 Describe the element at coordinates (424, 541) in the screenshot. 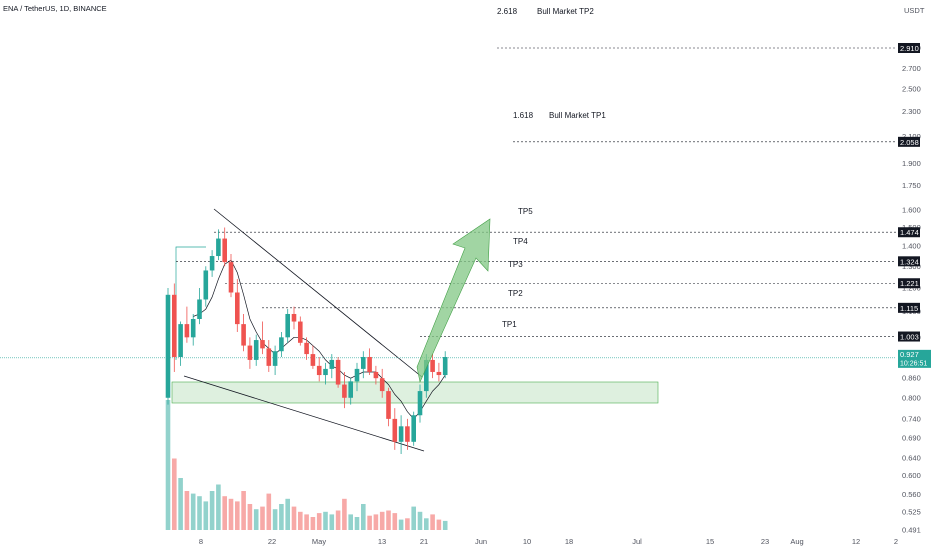

I see `x-tick-label: 21` at that location.